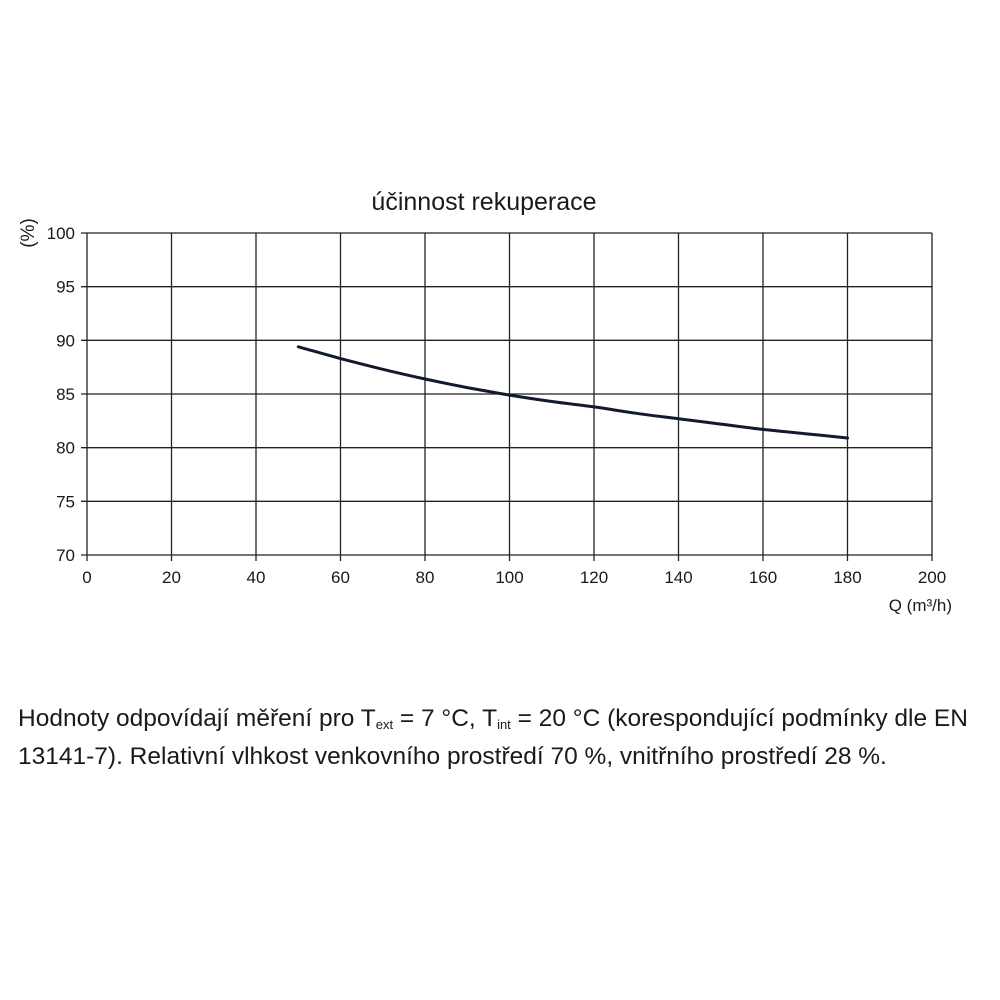 The height and width of the screenshot is (1000, 1000). I want to click on y-tick-label: 70, so click(65, 555).